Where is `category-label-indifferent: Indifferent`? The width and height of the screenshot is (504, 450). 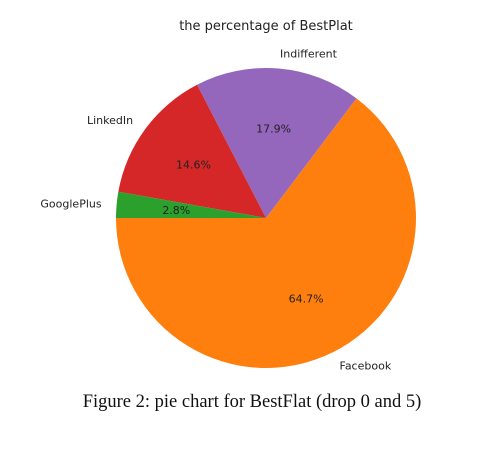 category-label-indifferent: Indifferent is located at coordinates (309, 54).